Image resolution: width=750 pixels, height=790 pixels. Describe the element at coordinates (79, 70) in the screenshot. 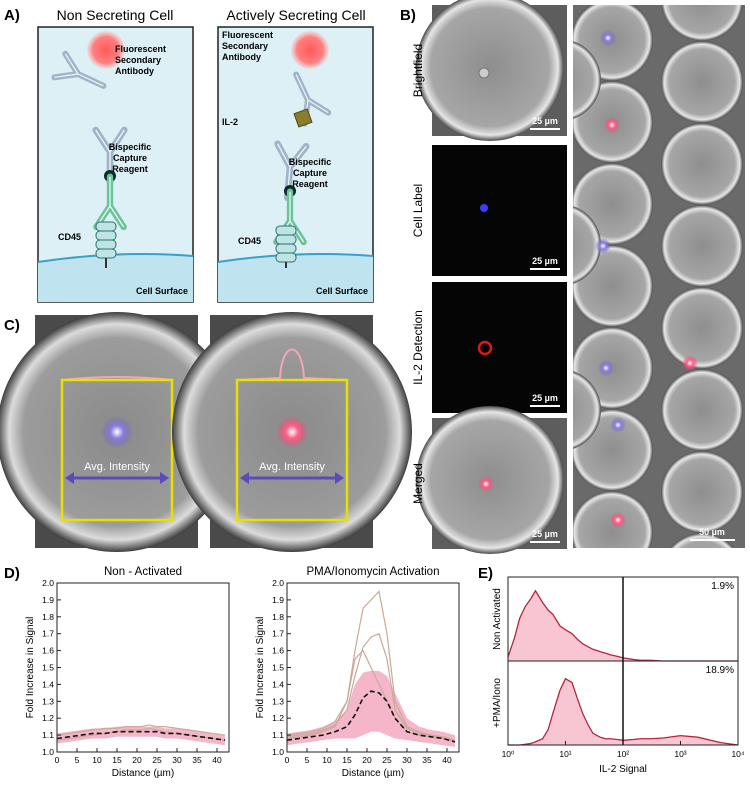

I see `antibody-inner` at that location.